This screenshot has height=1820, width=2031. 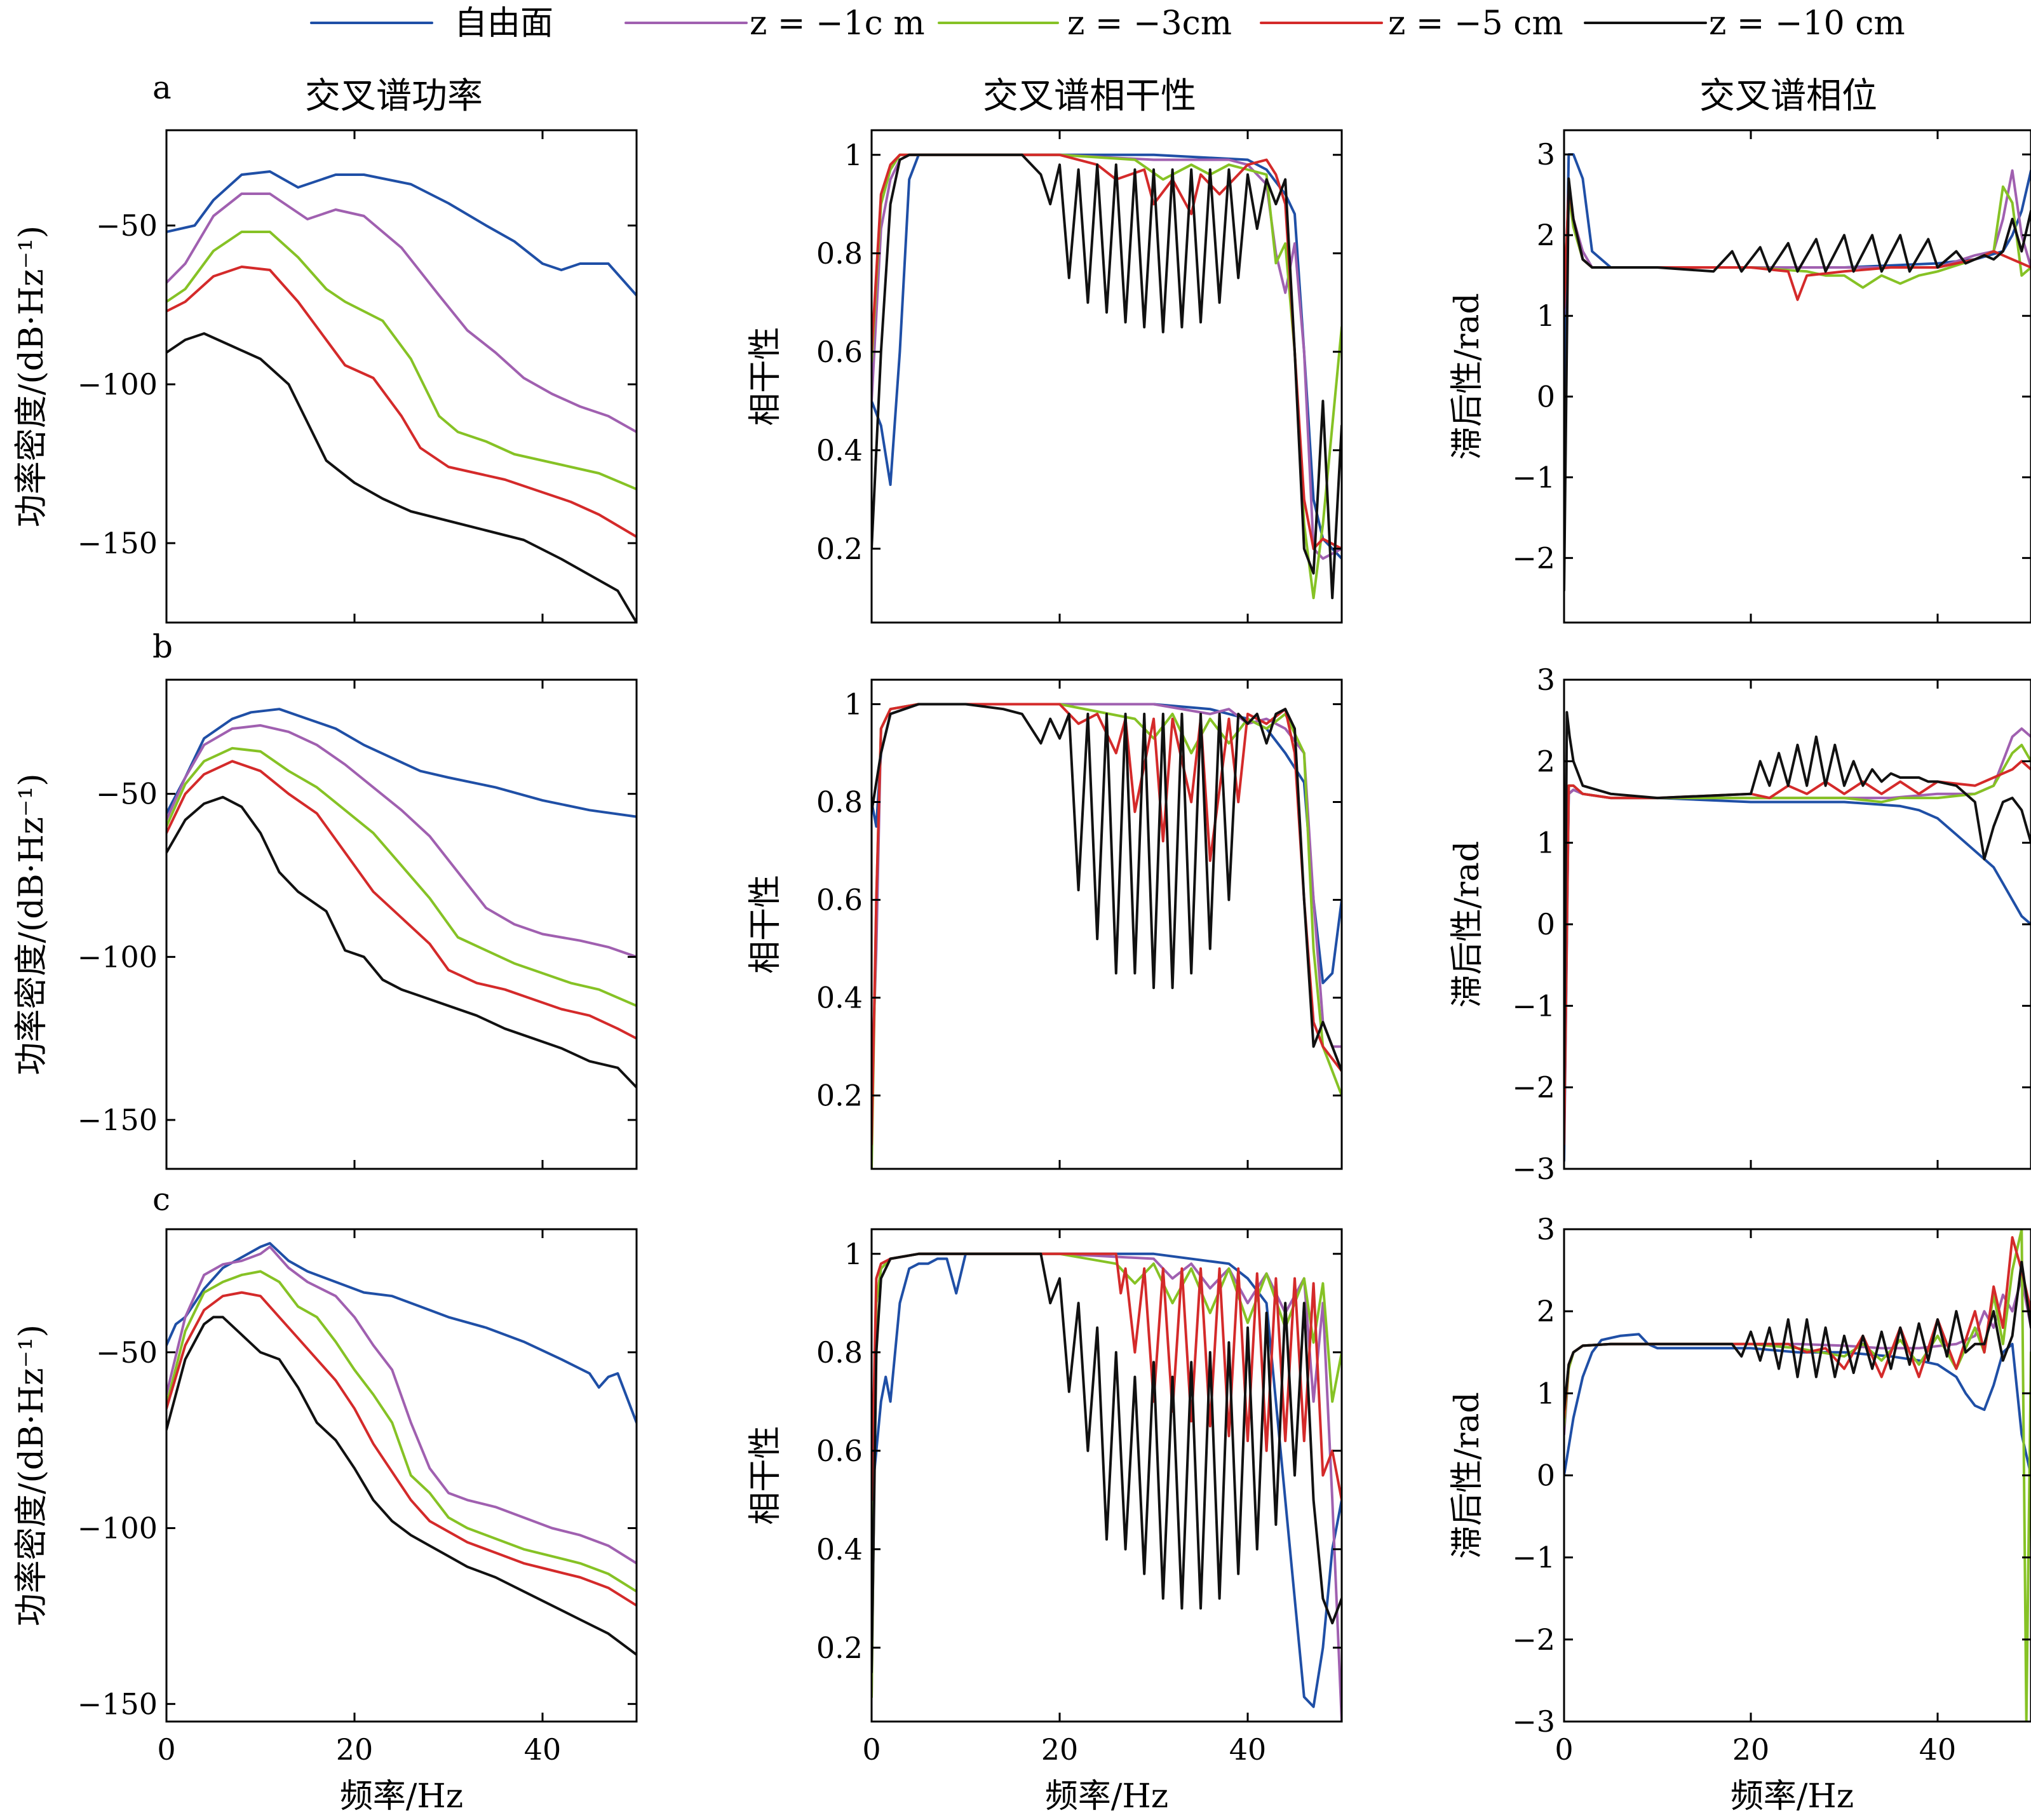 What do you see at coordinates (1533, 1721) in the screenshot?
I see `y-tick-label: −3` at bounding box center [1533, 1721].